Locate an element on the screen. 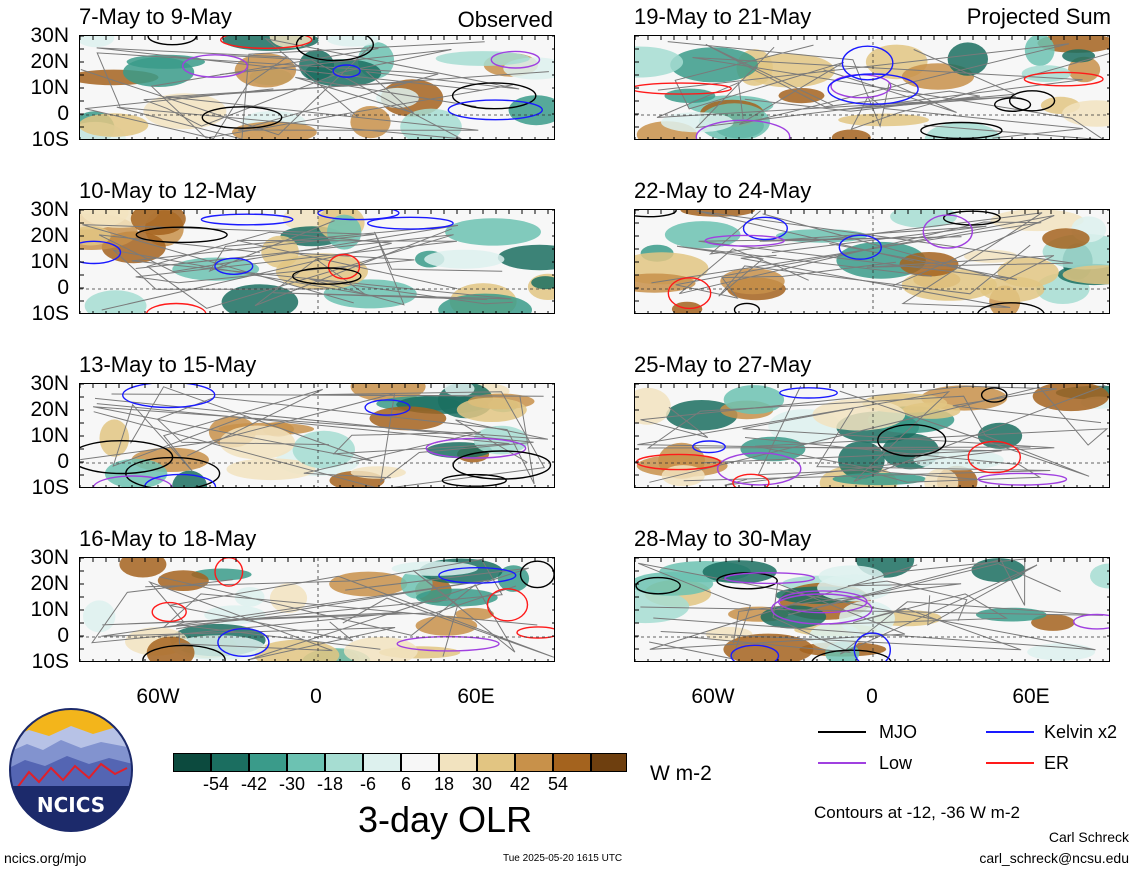 This screenshot has width=1135, height=872. lon-label-60e-left: 60E is located at coordinates (476, 696).